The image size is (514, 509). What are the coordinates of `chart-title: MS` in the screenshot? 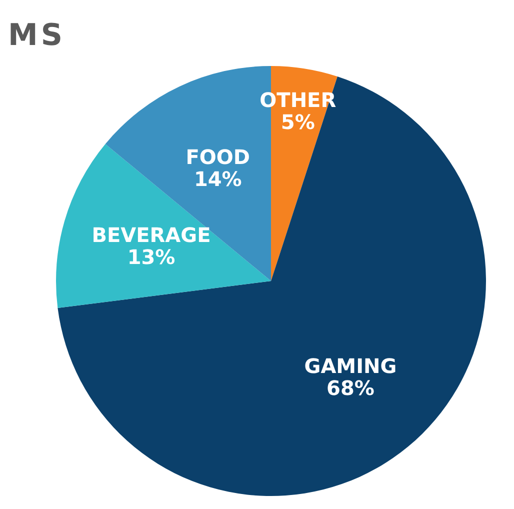 It's located at (37, 35).